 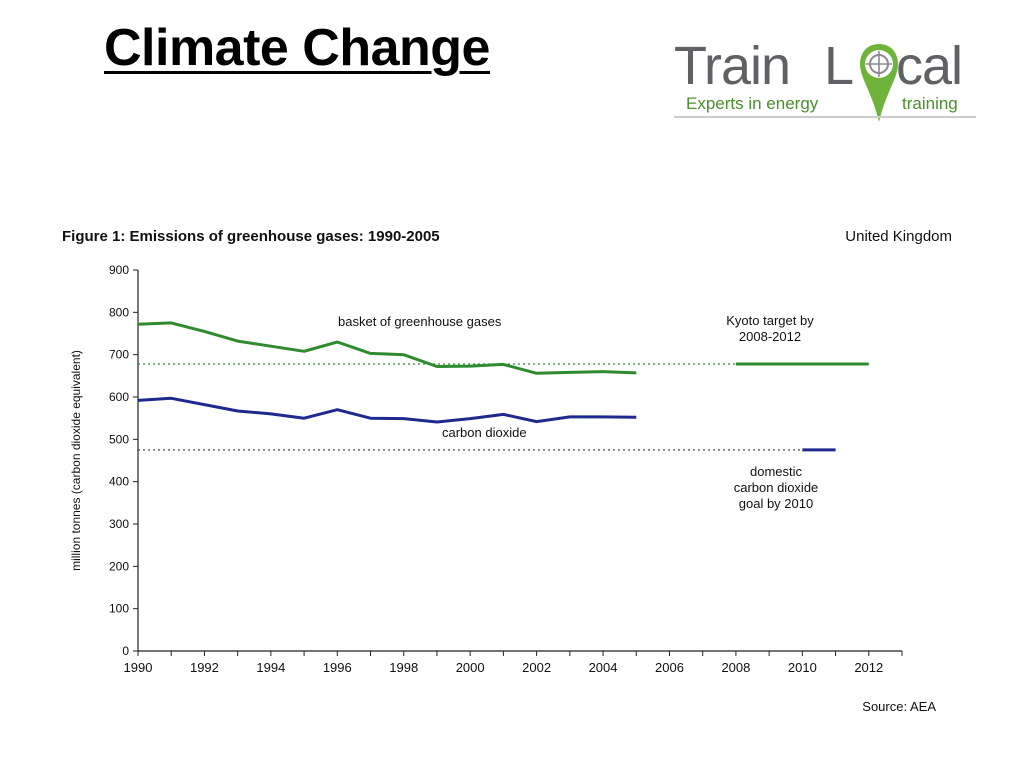 I want to click on domestic-goal-label: goal by 2010, so click(x=776, y=503).